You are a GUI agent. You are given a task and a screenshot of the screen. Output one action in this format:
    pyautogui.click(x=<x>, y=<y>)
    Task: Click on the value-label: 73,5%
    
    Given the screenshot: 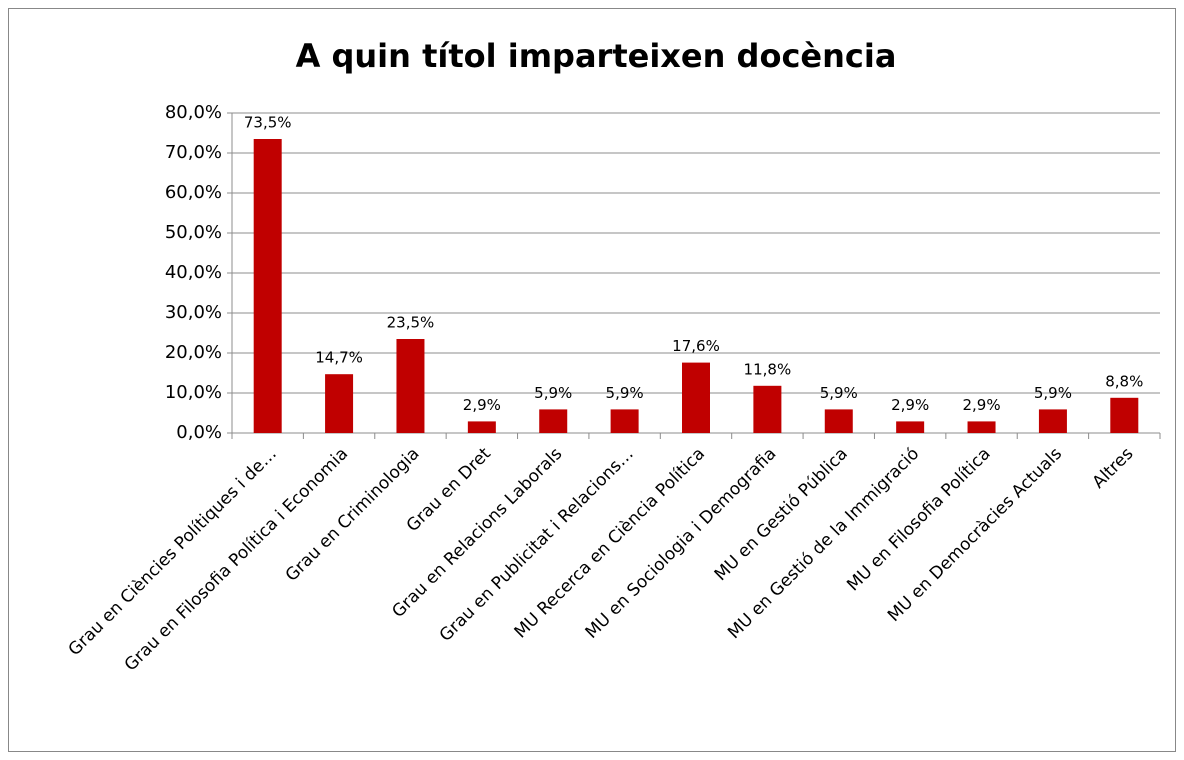 What is the action you would take?
    pyautogui.click(x=268, y=123)
    